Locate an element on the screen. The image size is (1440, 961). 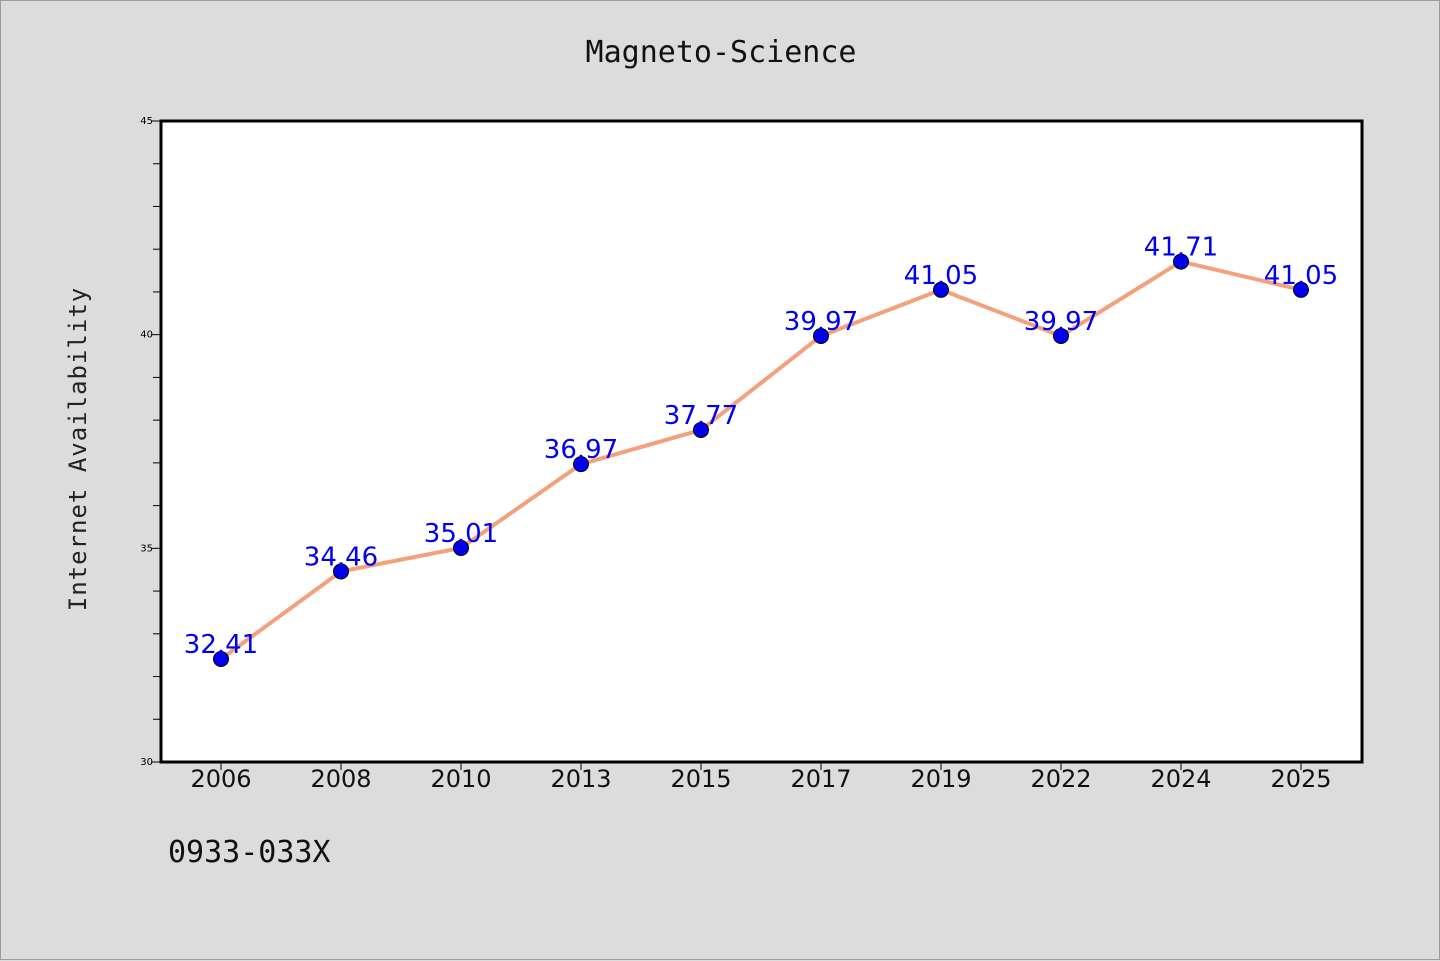
x-tick-label: 2013 is located at coordinates (580, 779).